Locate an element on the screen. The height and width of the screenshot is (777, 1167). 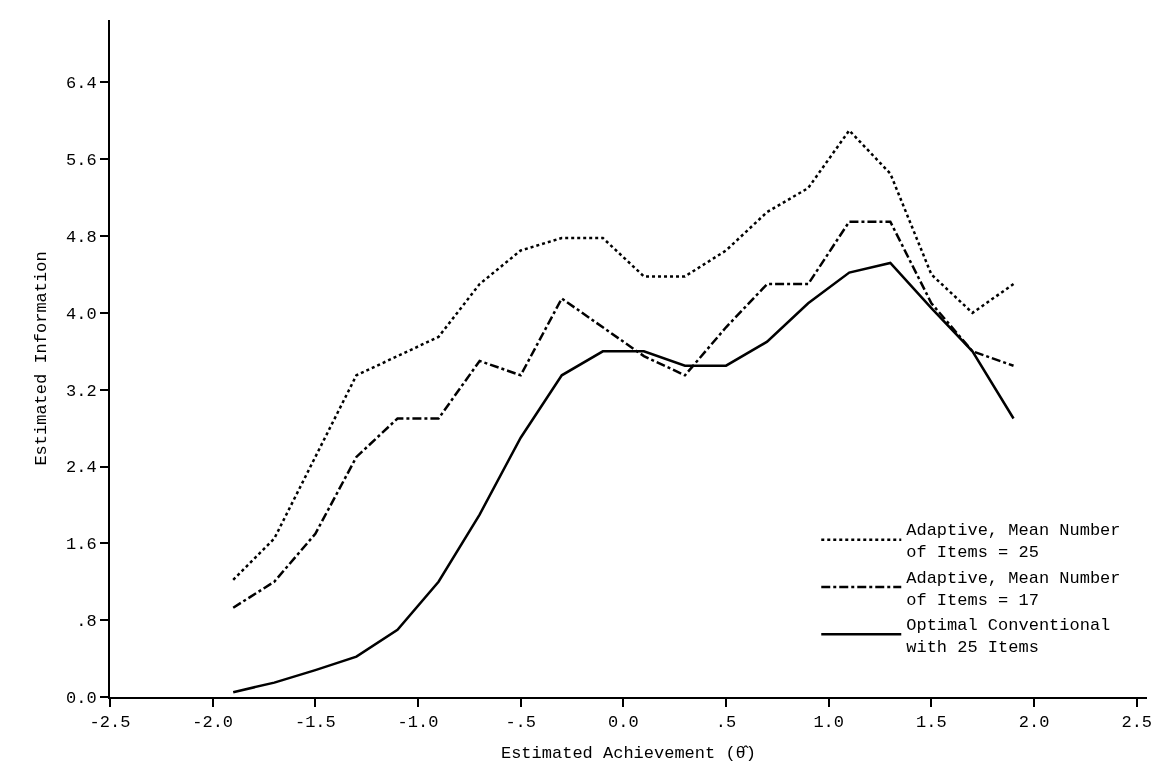
x-axis-title: Estimated Achievement (θ̂) is located at coordinates (628, 754).